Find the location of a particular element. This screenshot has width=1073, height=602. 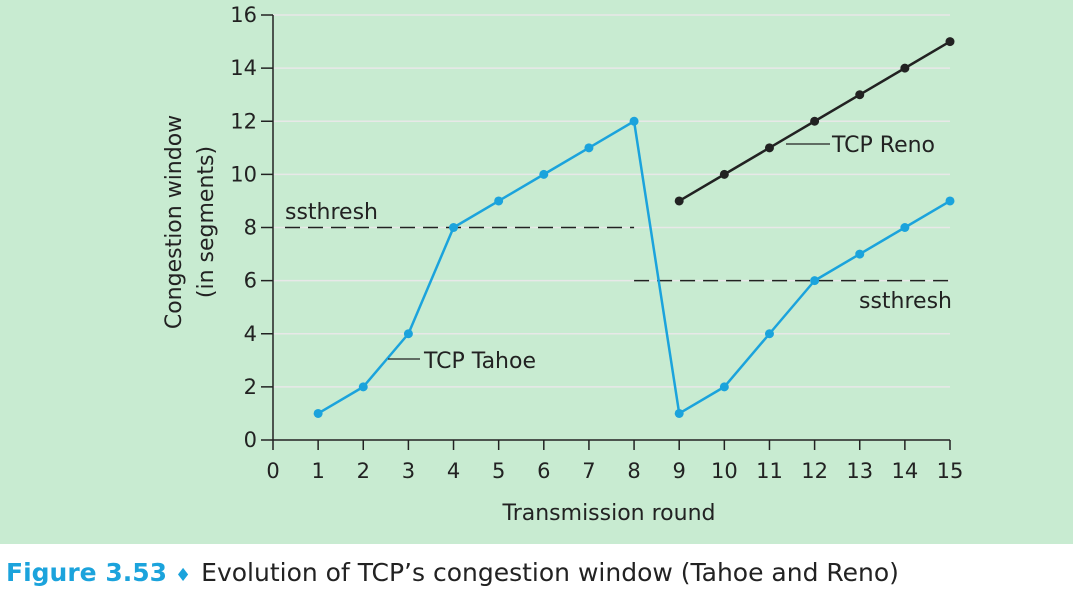

x-tick-label-12: 12 is located at coordinates (814, 471).